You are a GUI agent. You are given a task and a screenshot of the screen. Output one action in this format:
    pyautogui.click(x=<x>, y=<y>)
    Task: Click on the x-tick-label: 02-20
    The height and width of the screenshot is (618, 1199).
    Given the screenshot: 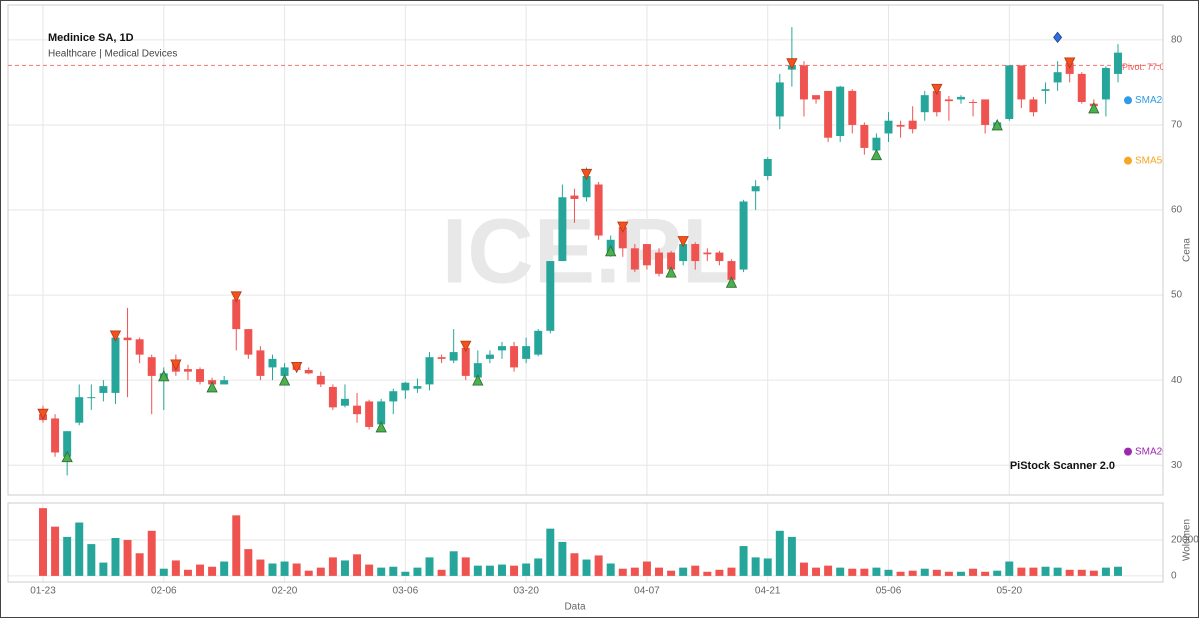 What is the action you would take?
    pyautogui.click(x=285, y=591)
    